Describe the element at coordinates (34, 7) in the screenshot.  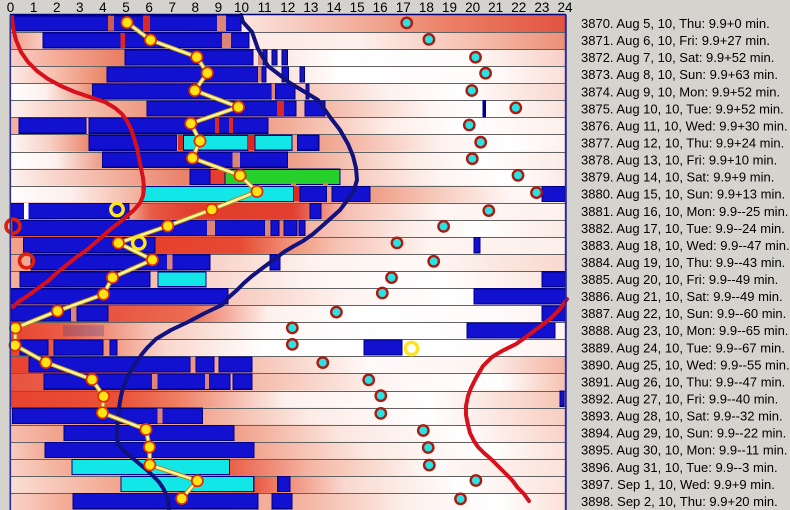
I see `svg-text: 1` at that location.